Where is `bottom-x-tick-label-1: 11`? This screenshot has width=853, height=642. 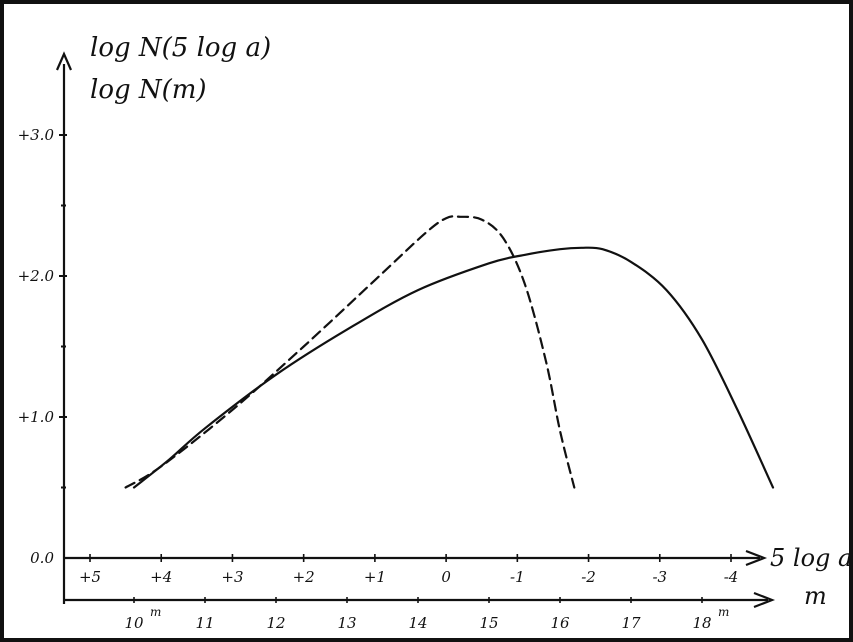 bottom-x-tick-label-1: 11 is located at coordinates (204, 623).